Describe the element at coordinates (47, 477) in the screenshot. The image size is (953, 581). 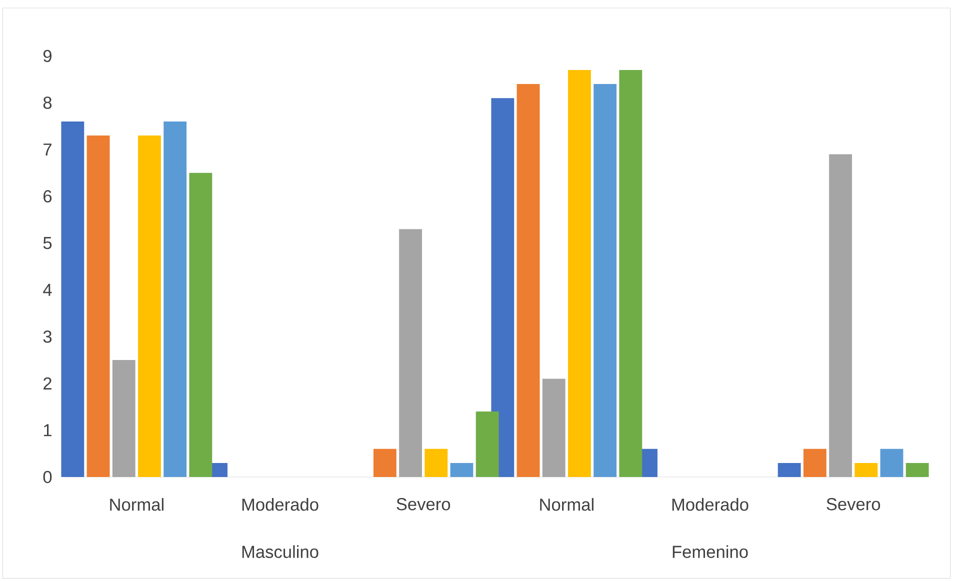
I see `y-tick-label: 0` at that location.